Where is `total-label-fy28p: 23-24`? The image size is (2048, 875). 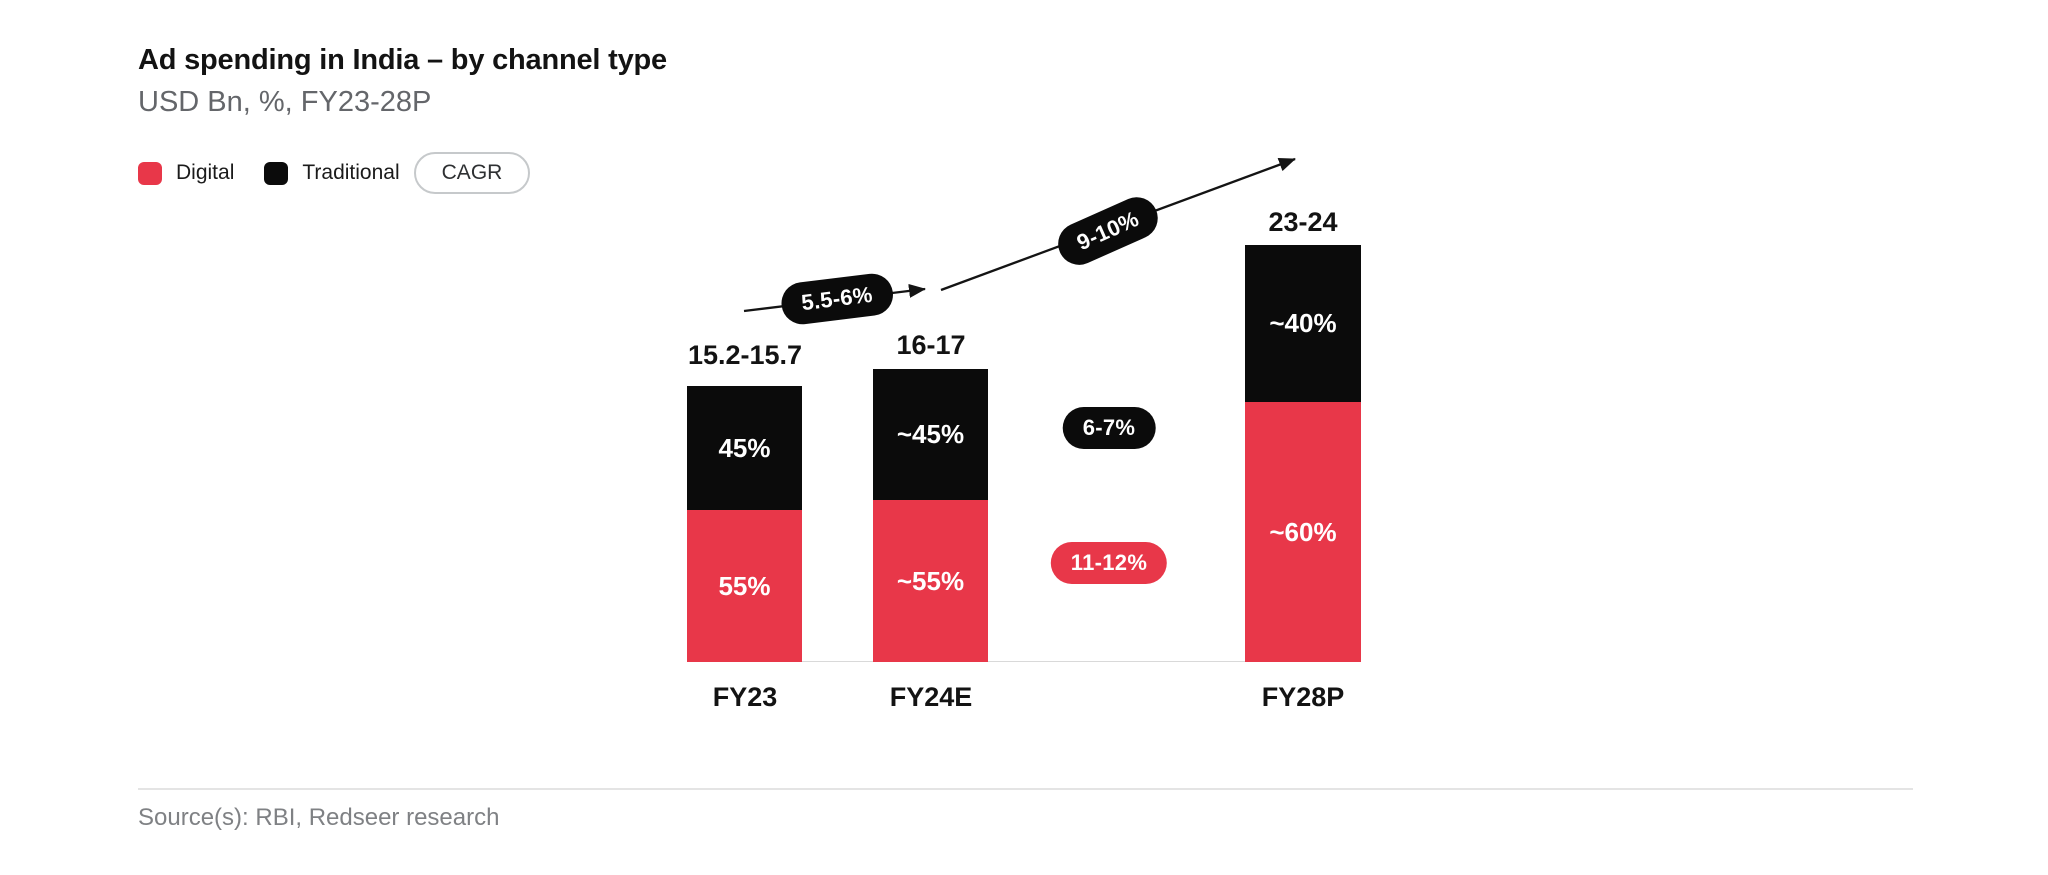
total-label-fy28p: 23-24 is located at coordinates (1303, 222).